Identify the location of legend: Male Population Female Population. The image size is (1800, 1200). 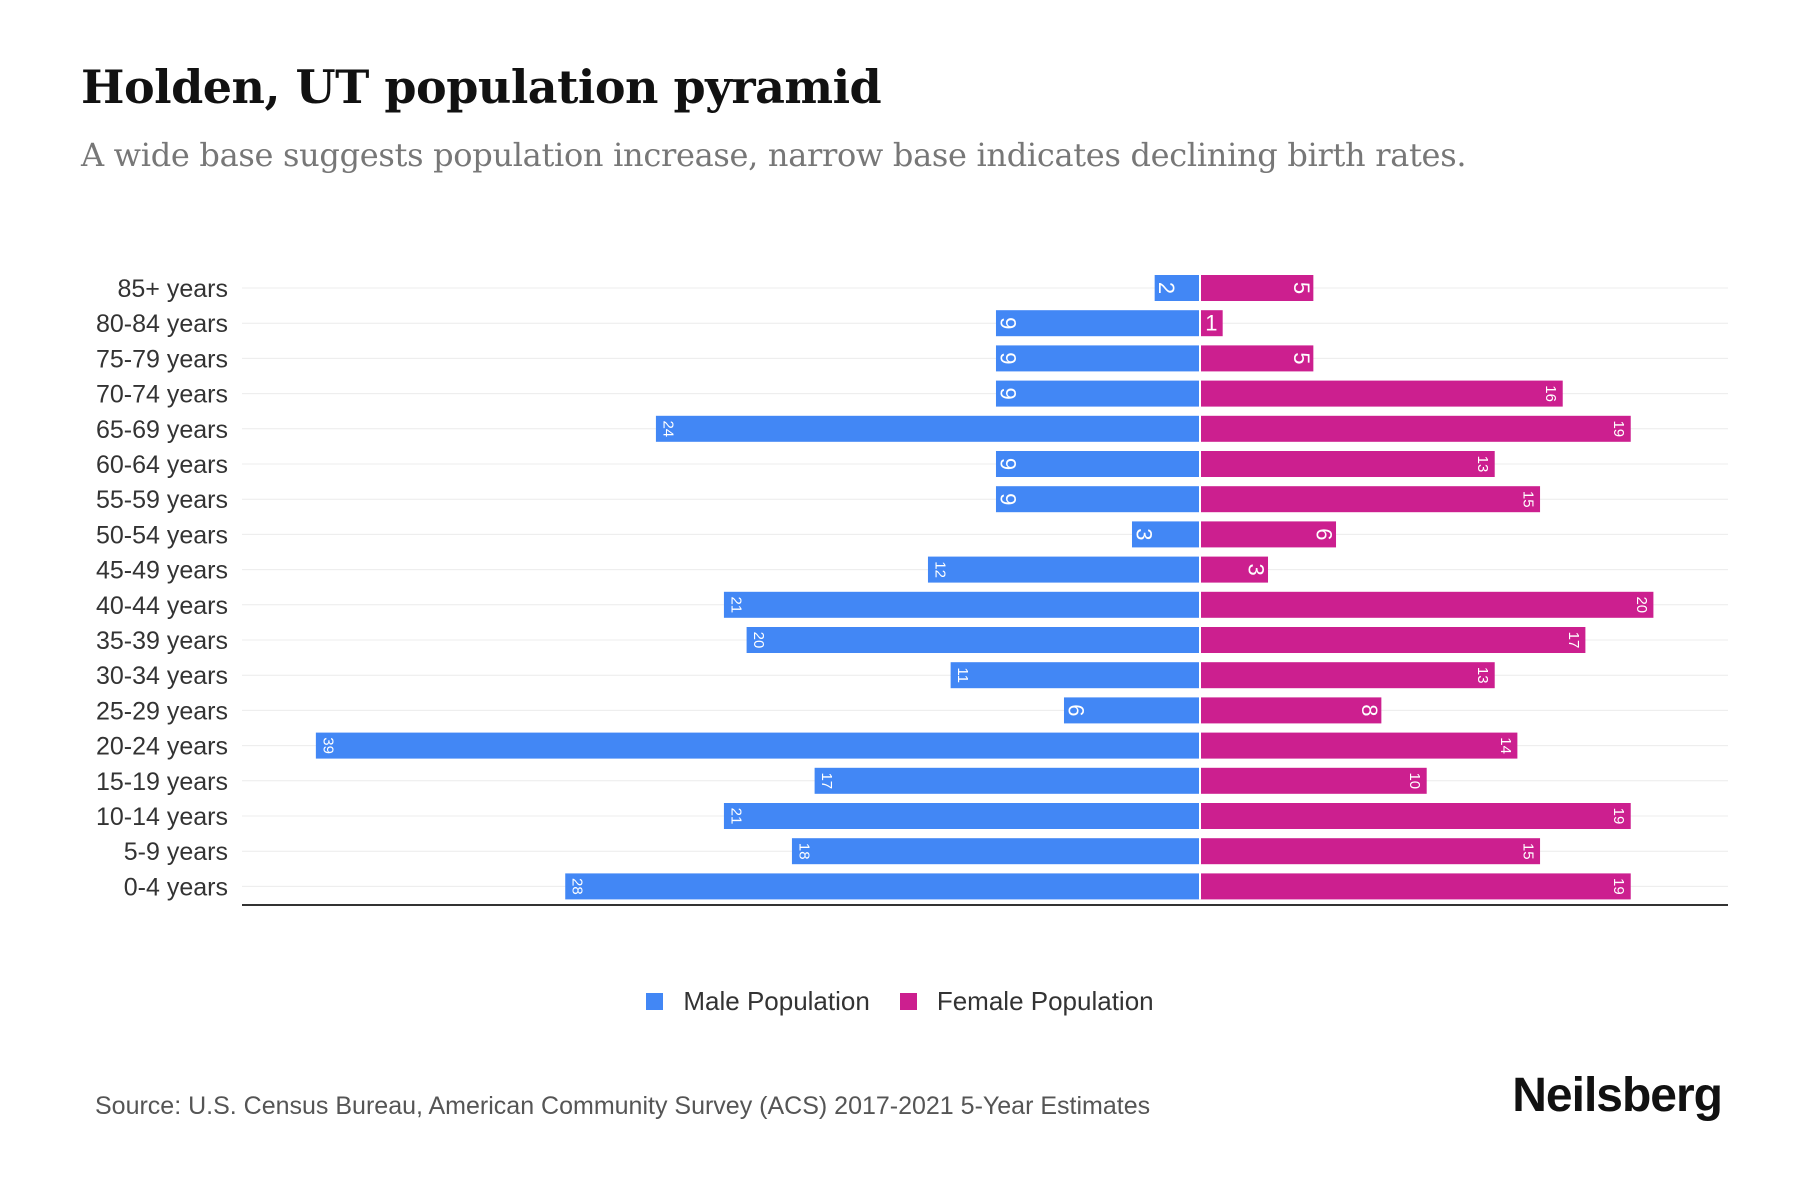
(900, 1001).